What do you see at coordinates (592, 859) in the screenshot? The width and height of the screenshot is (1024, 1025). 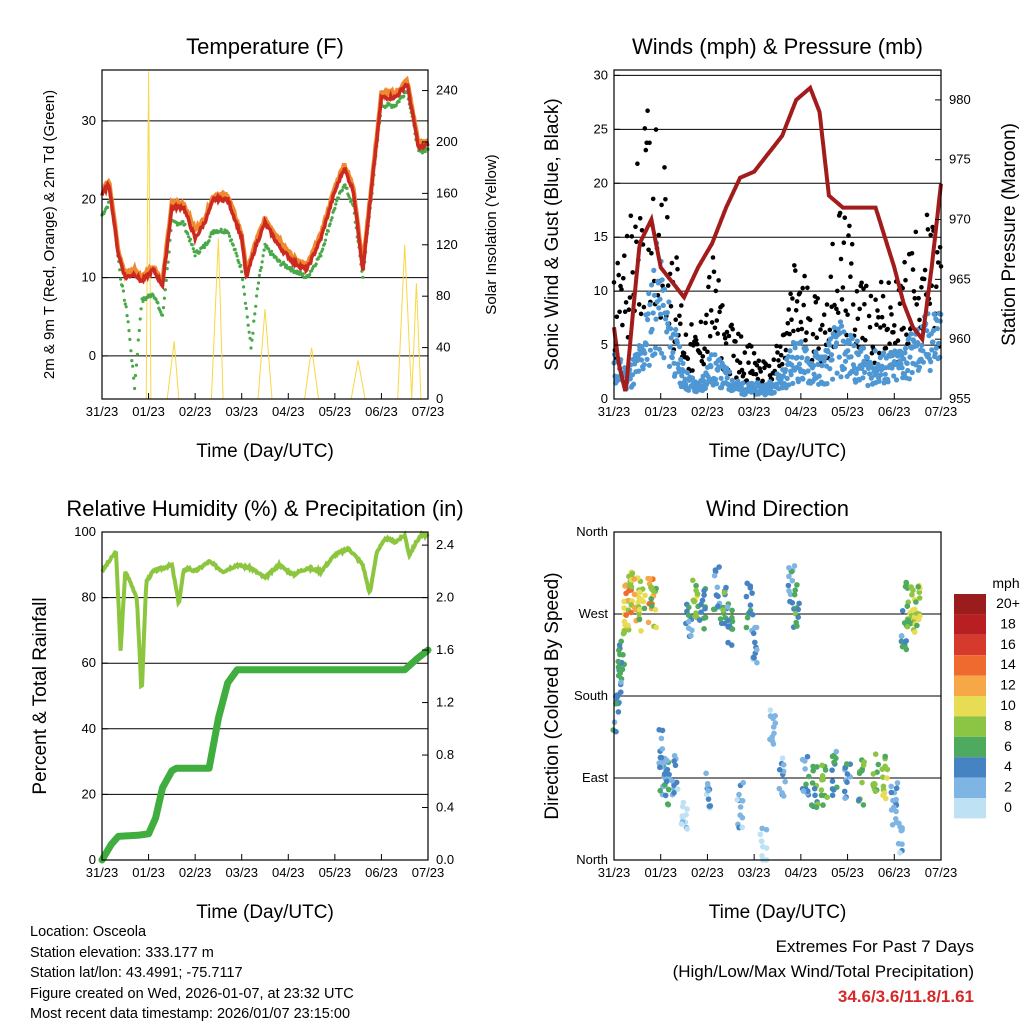 I see `y-tick-label: North` at bounding box center [592, 859].